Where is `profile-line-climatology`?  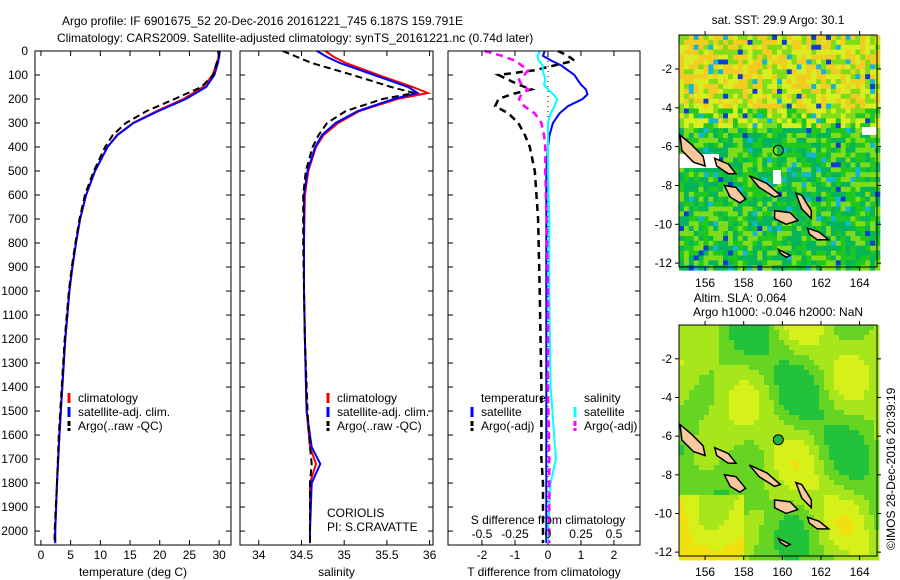 profile-line-climatology is located at coordinates (367, 297).